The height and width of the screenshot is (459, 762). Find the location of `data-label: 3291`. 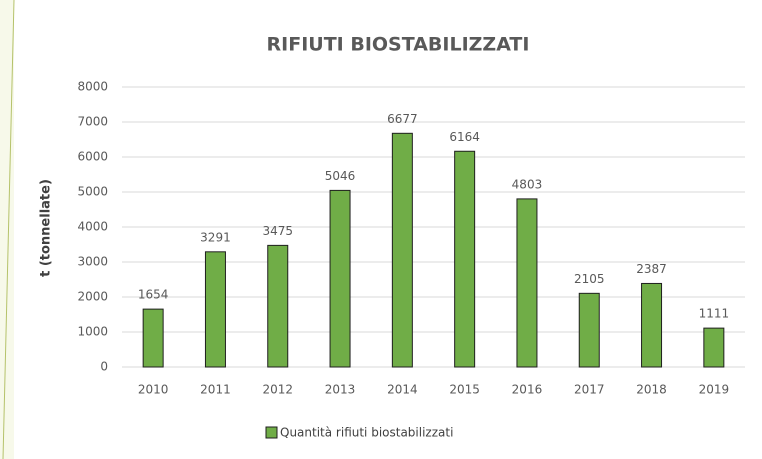

data-label: 3291 is located at coordinates (215, 237).